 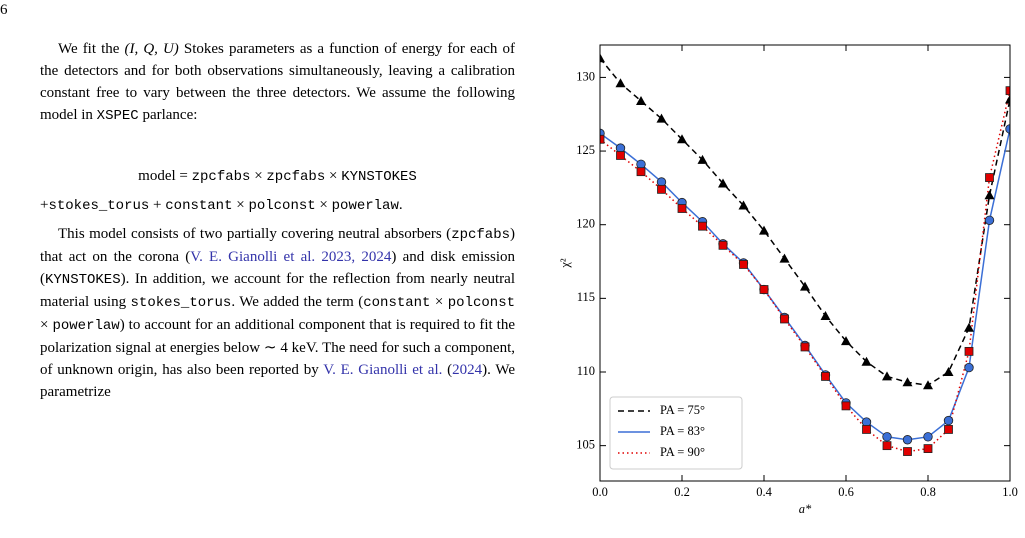 I want to click on text: . We added the term (, so click(x=297, y=302).